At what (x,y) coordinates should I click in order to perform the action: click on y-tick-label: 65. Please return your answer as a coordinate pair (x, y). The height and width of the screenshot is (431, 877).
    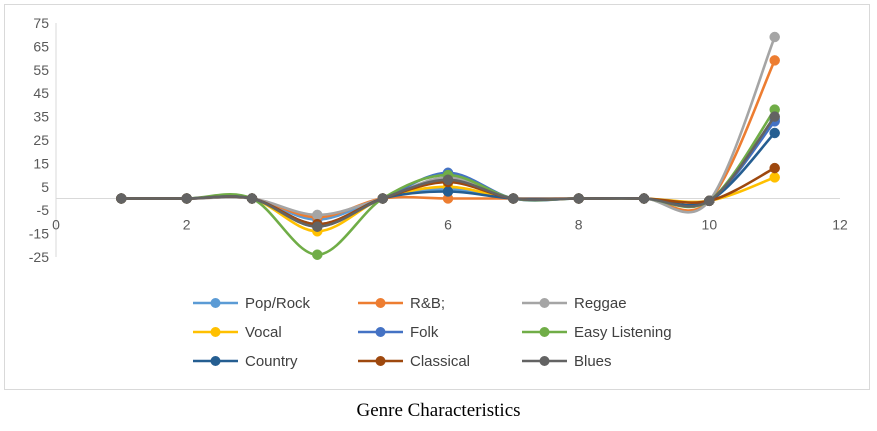
    Looking at the image, I should click on (41, 46).